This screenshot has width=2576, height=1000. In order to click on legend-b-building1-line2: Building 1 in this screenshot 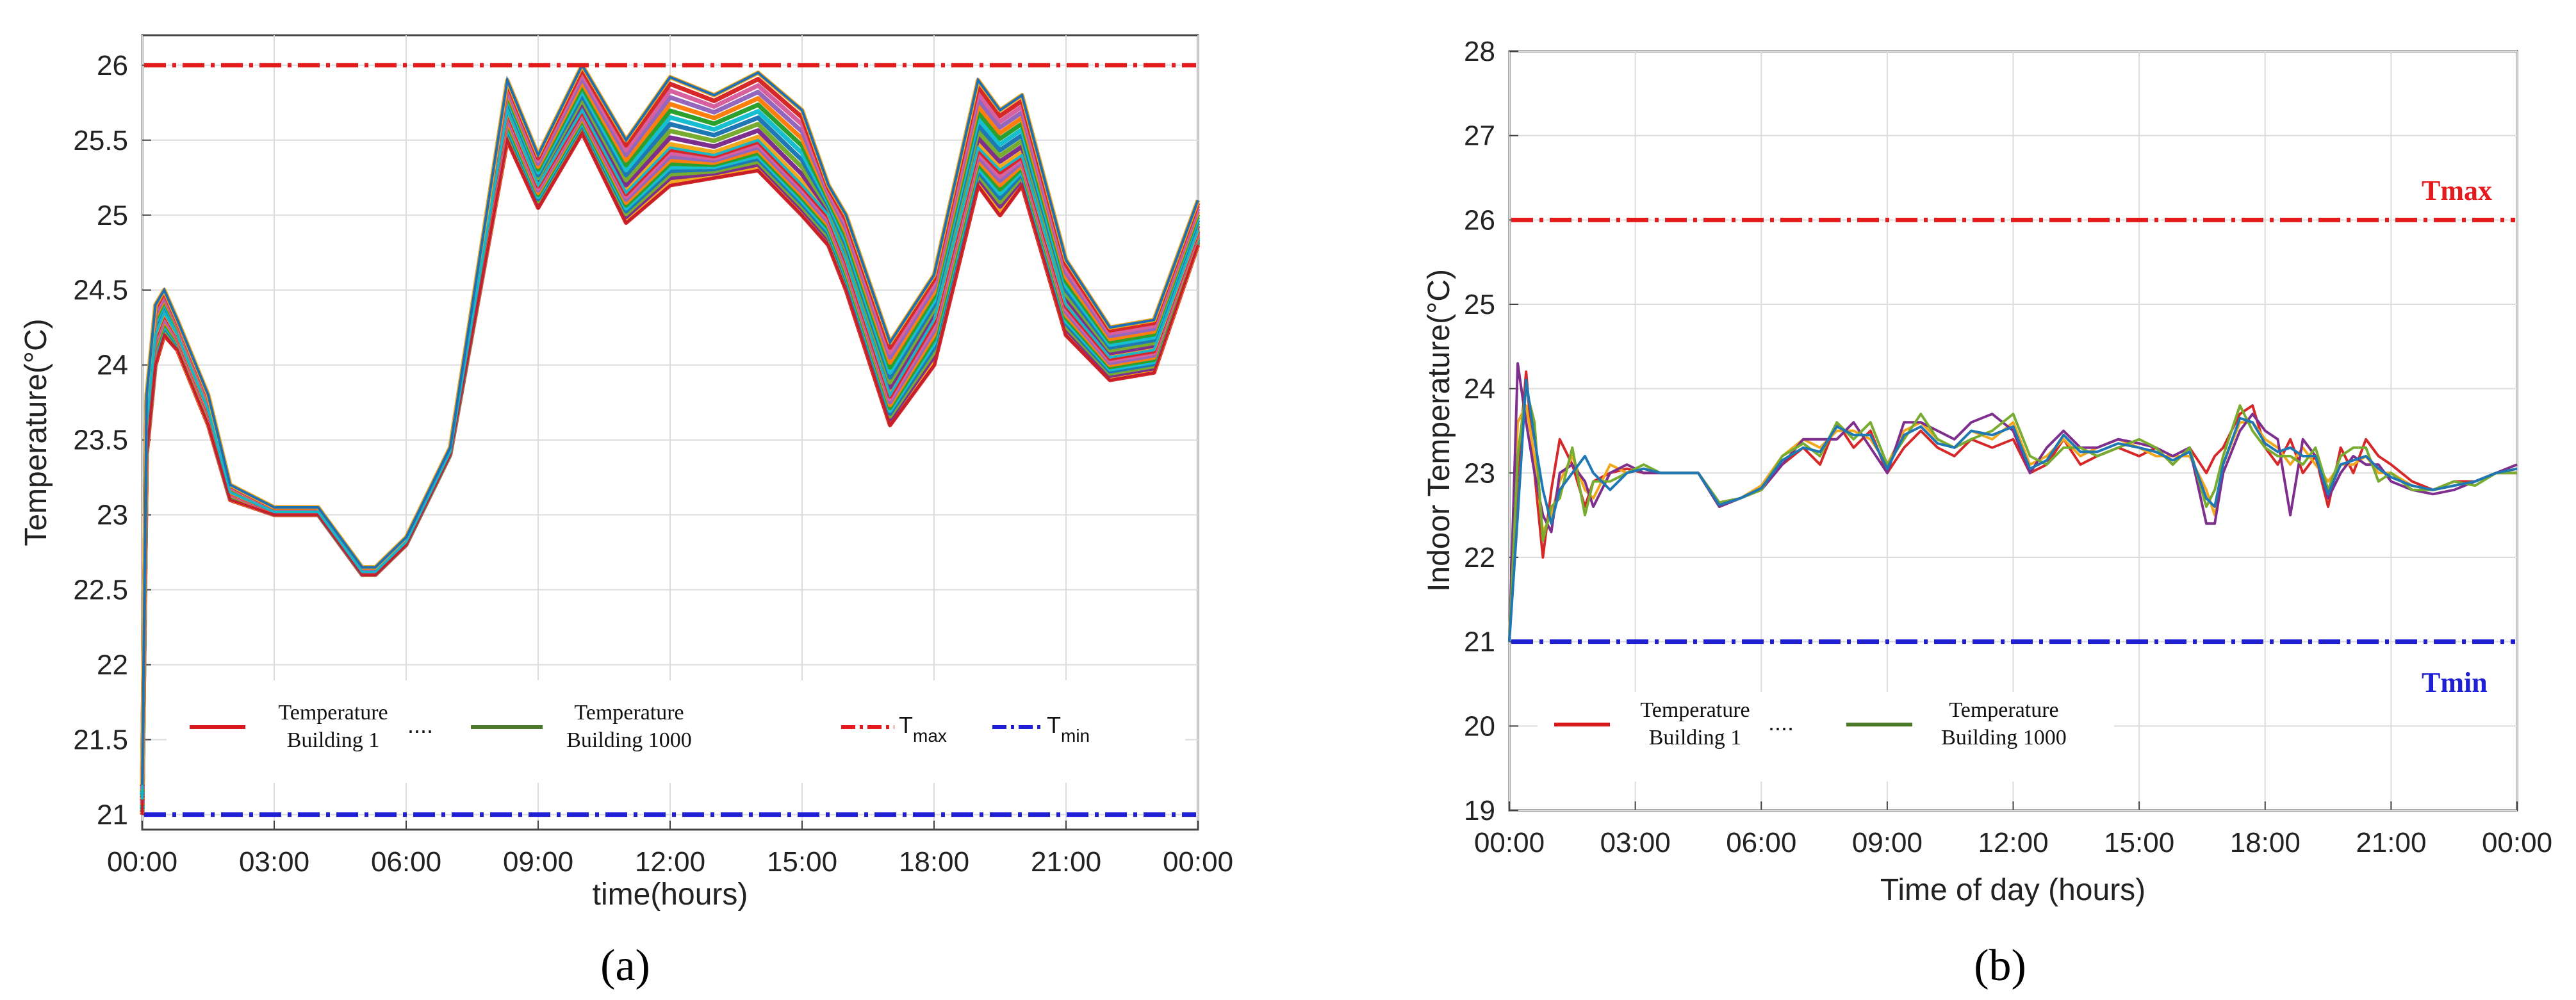, I will do `click(1695, 738)`.